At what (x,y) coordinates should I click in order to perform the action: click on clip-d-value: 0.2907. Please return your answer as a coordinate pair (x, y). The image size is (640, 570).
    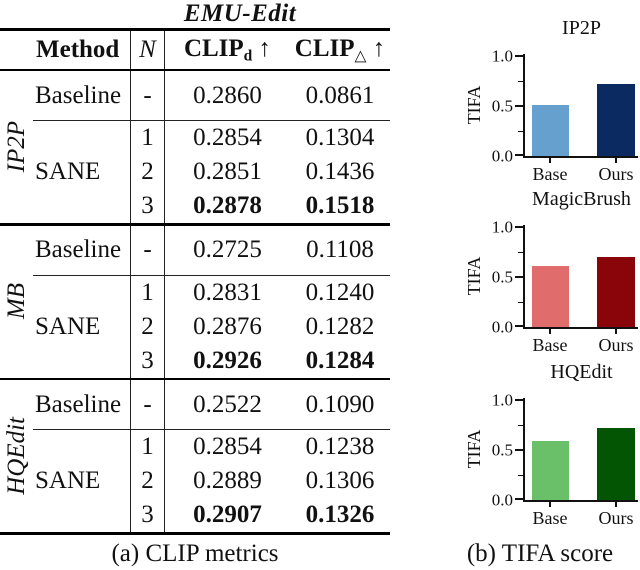
    Looking at the image, I should click on (227, 514).